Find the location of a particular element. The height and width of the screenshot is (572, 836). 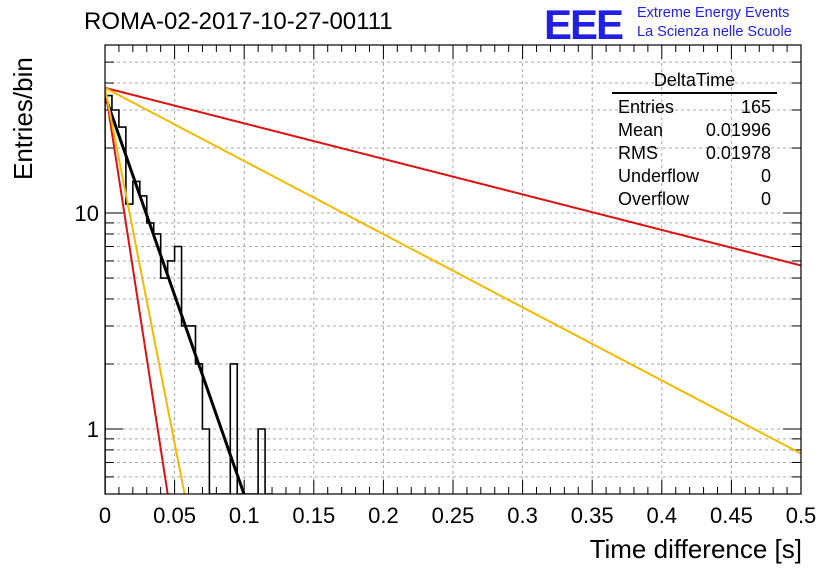

x-tick-label: 0.05 is located at coordinates (174, 515).